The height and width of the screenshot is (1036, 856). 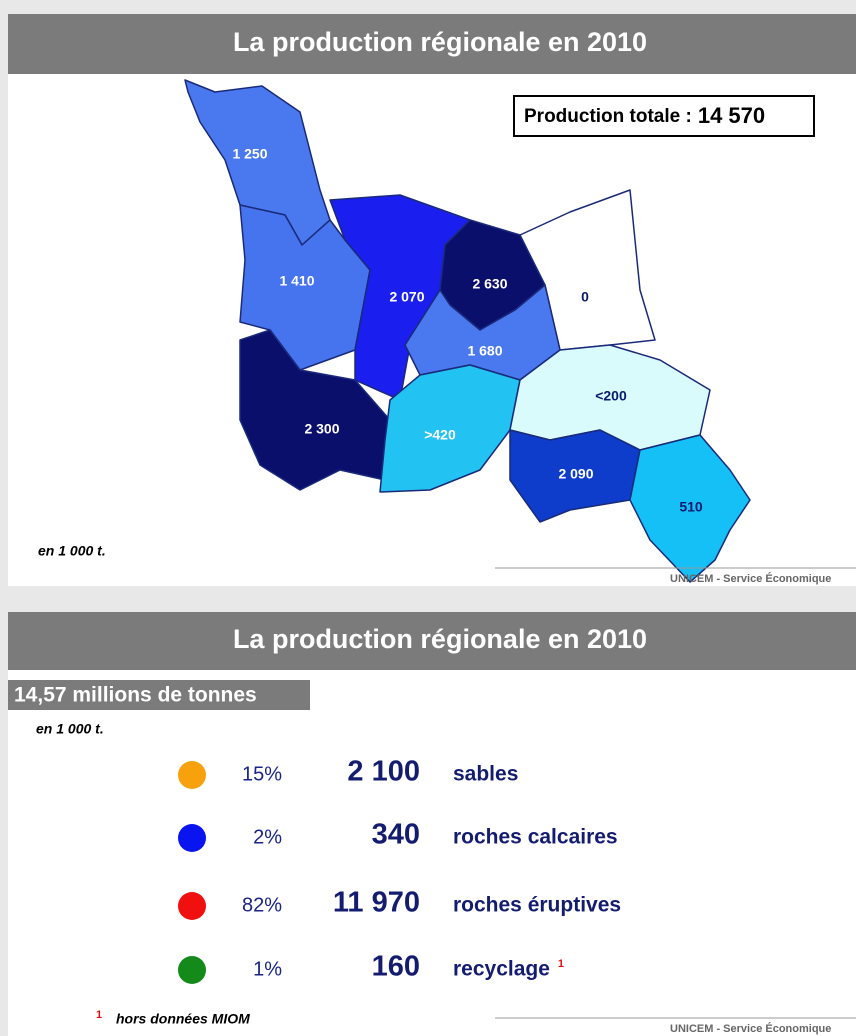 I want to click on total-text: Production totale : 14 570, so click(x=644, y=115).